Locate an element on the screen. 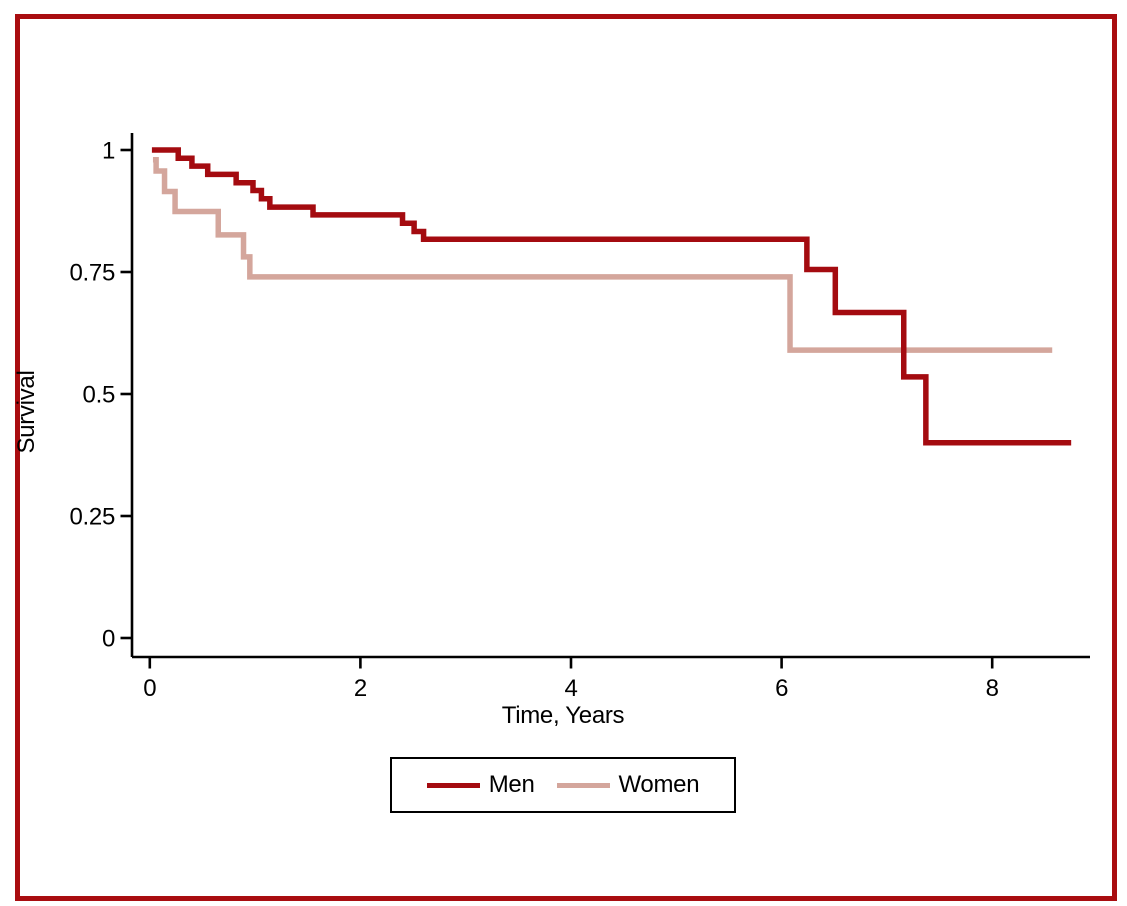 The height and width of the screenshot is (906, 1127). x-tick-label: 2 is located at coordinates (360, 688).